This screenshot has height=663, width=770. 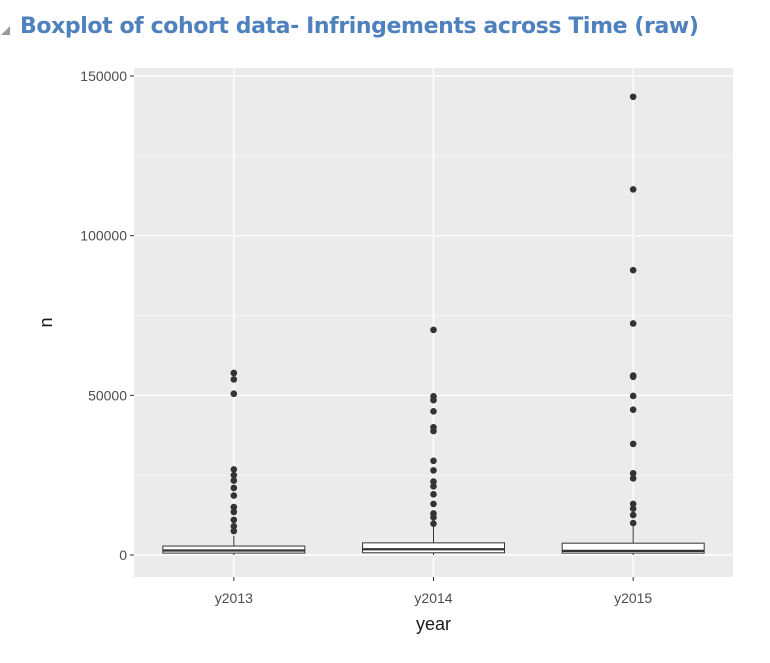 I want to click on x-tick-label: y2014, so click(x=433, y=598).